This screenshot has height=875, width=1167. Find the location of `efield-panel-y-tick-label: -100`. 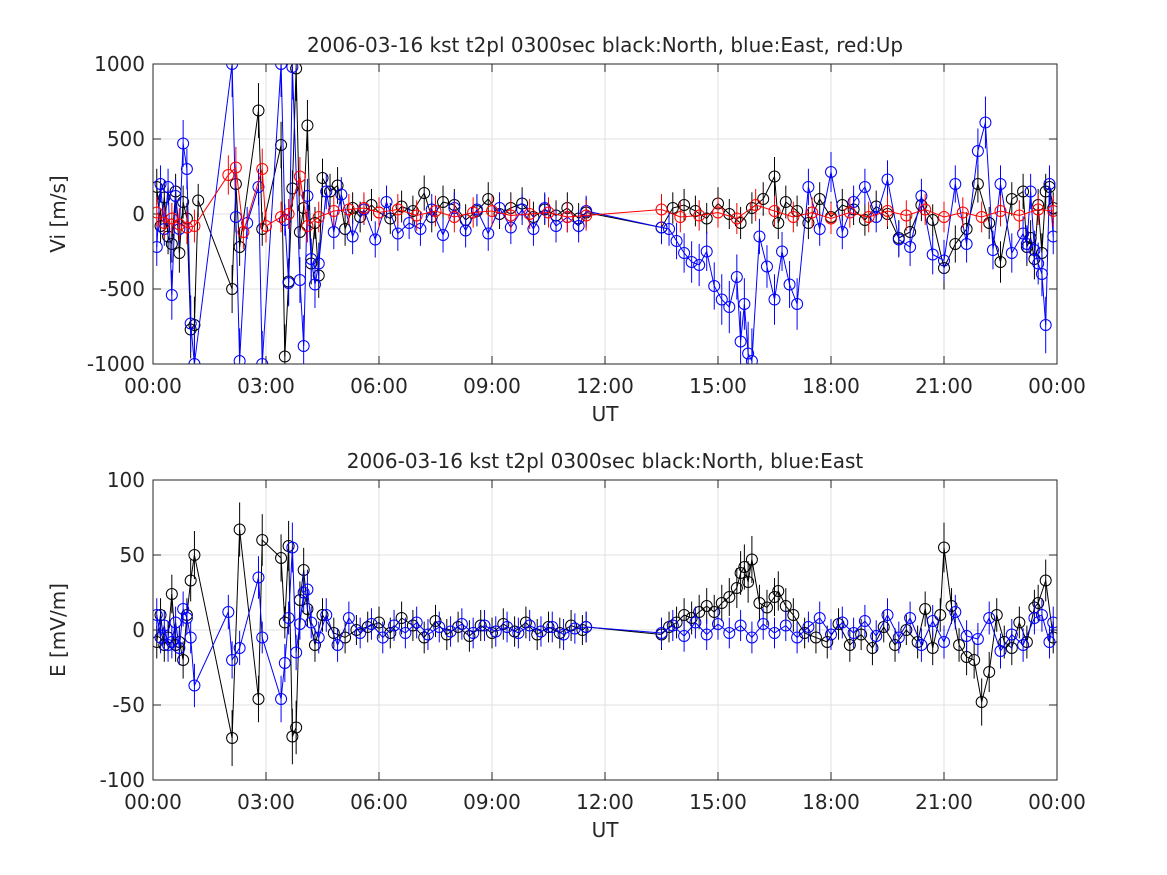

efield-panel-y-tick-label: -100 is located at coordinates (122, 780).